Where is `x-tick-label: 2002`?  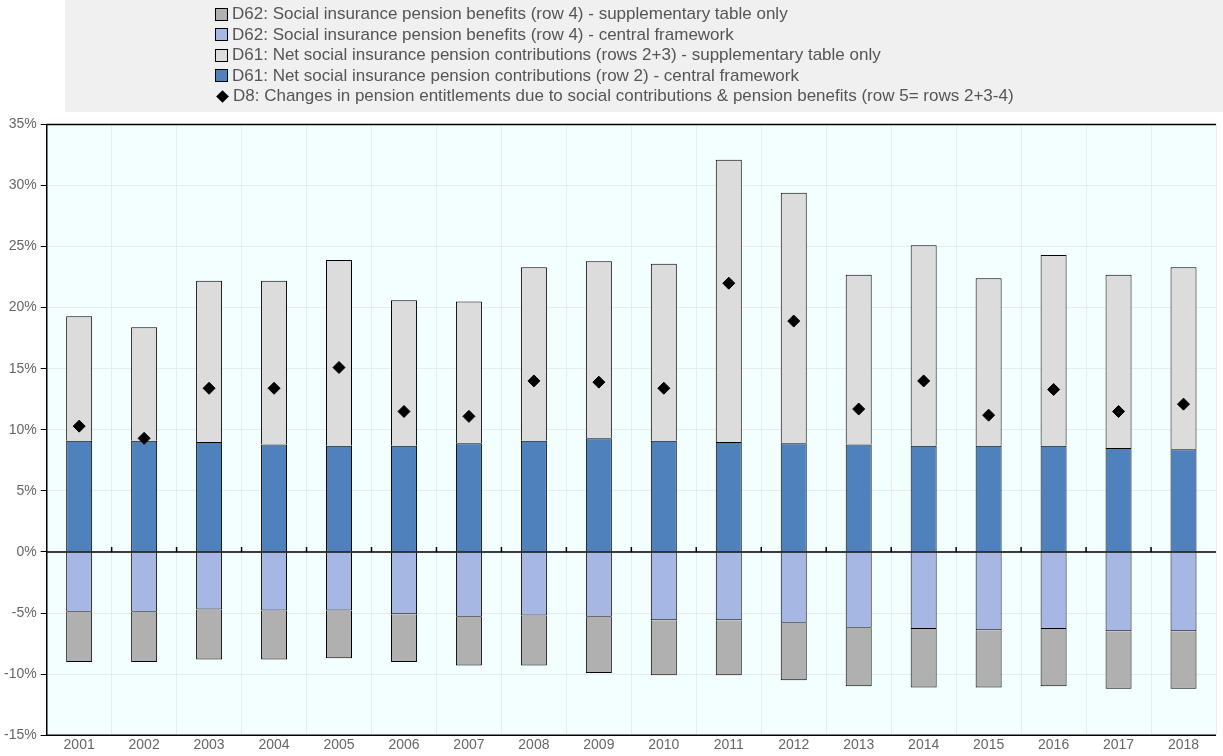 x-tick-label: 2002 is located at coordinates (144, 744).